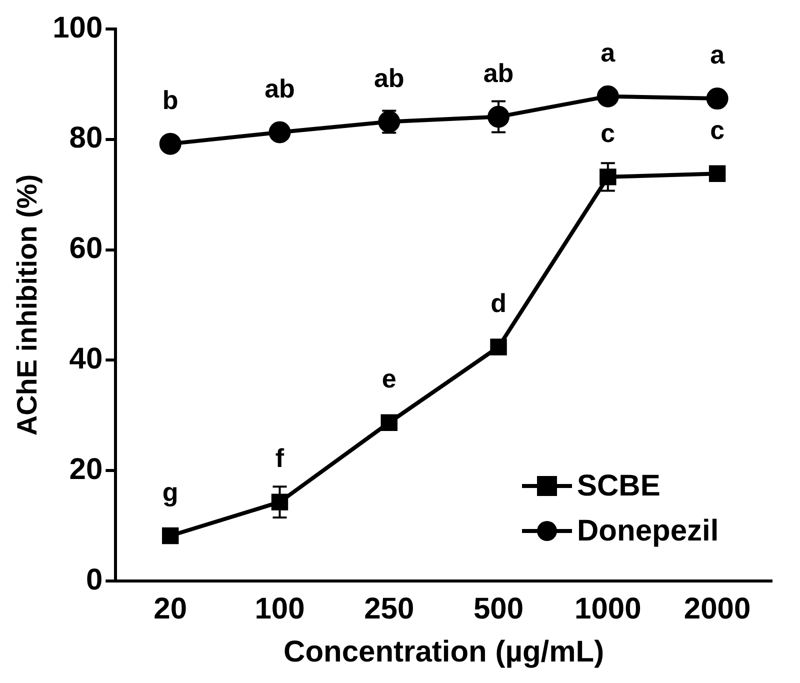 The image size is (800, 683). What do you see at coordinates (389, 609) in the screenshot?
I see `x-tick-label: 250` at bounding box center [389, 609].